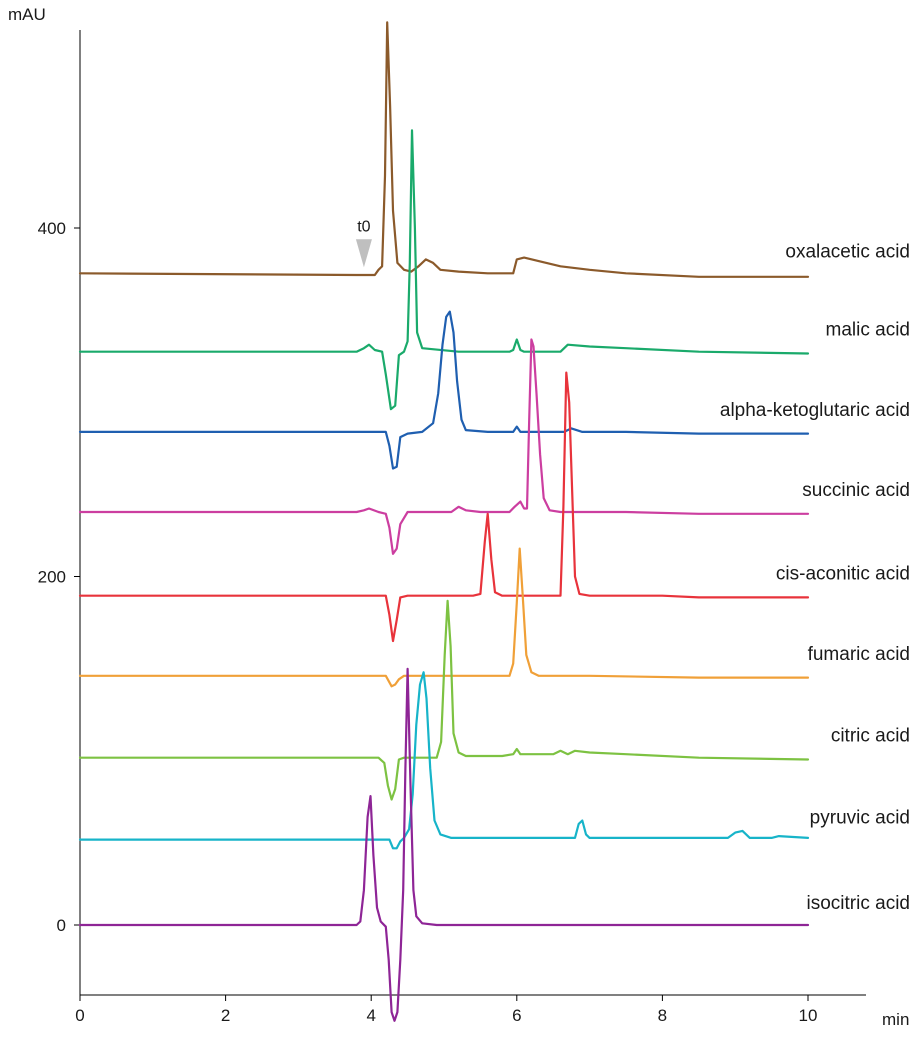 The image size is (917, 1041). What do you see at coordinates (516, 1015) in the screenshot?
I see `x-tick-label: 6` at bounding box center [516, 1015].